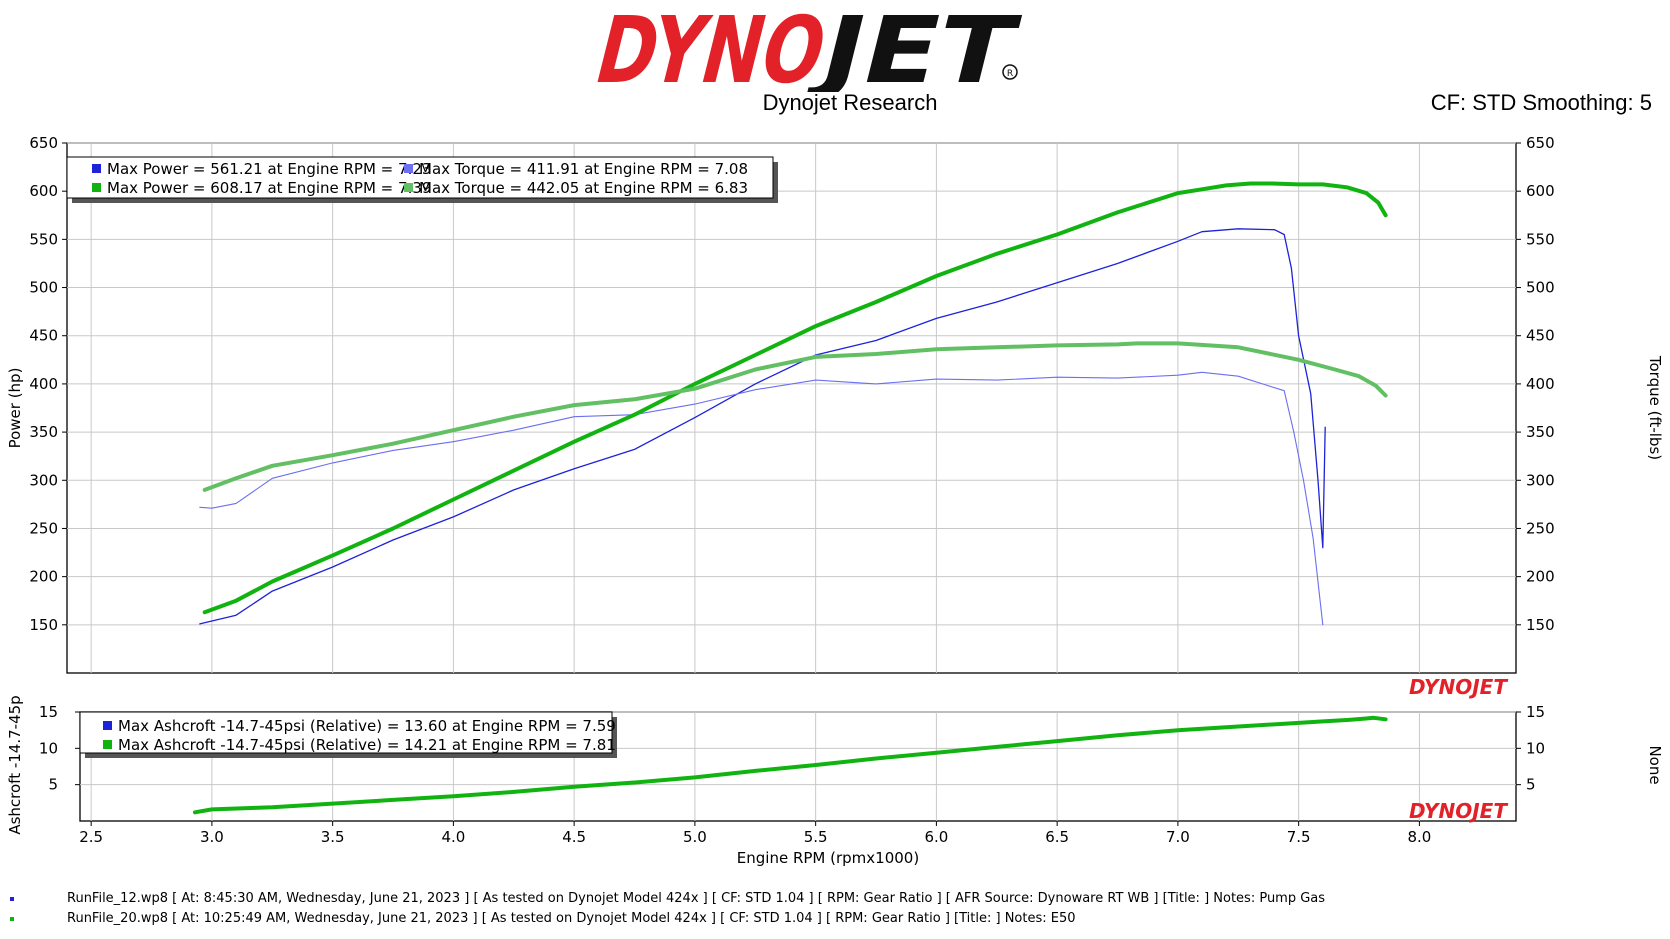 The width and height of the screenshot is (1670, 939). Describe the element at coordinates (12, 899) in the screenshot. I see `run1-marker` at that location.